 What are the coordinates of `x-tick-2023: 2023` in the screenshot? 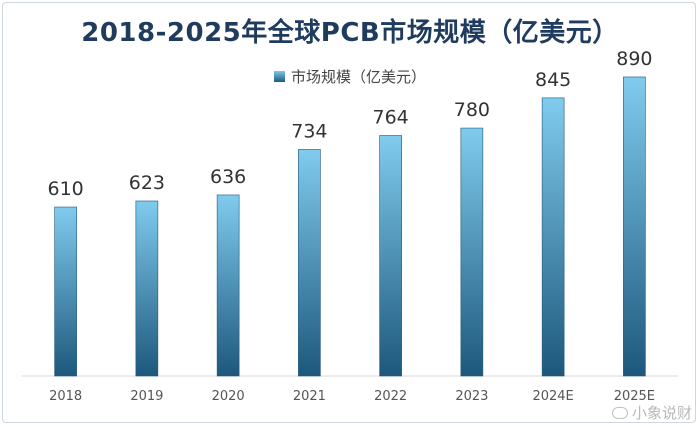 It's located at (471, 396).